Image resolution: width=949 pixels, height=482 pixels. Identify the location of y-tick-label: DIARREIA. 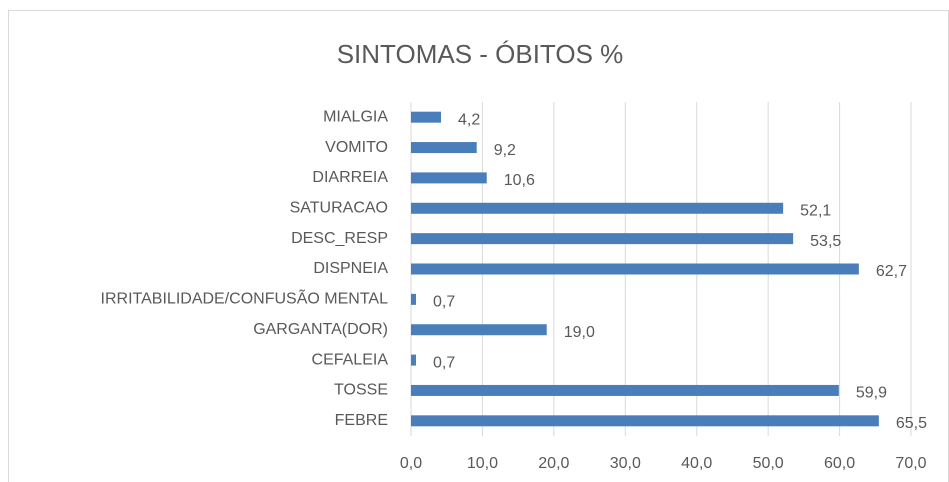
(350, 177).